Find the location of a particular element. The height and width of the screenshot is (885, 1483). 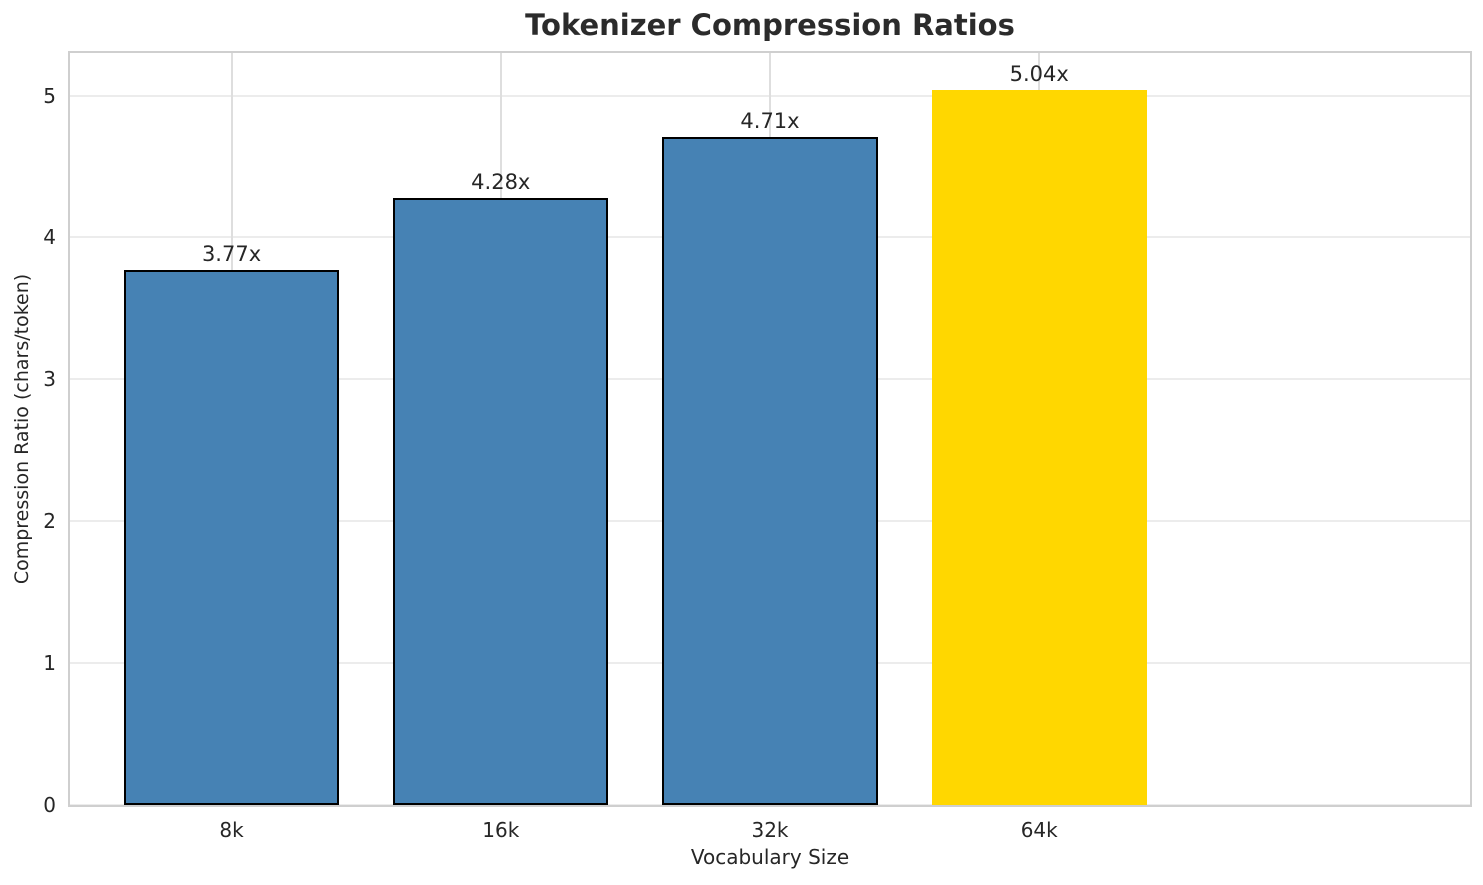

chart-title: Tokenizer Compression Ratios is located at coordinates (770, 25).